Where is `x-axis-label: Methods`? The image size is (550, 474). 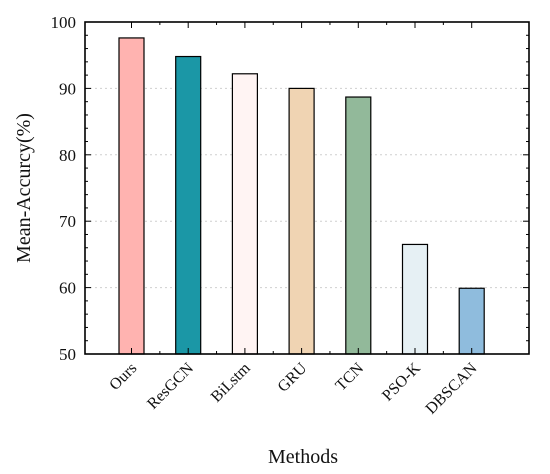 x-axis-label: Methods is located at coordinates (303, 457).